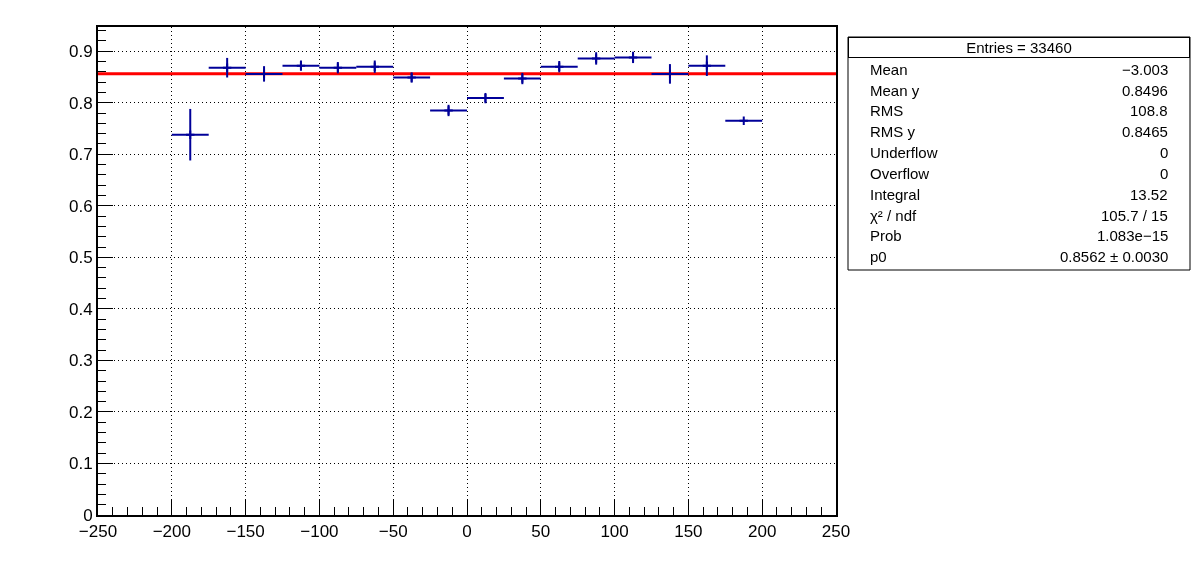 This screenshot has width=1196, height=572. I want to click on x-tick-label: 250, so click(836, 532).